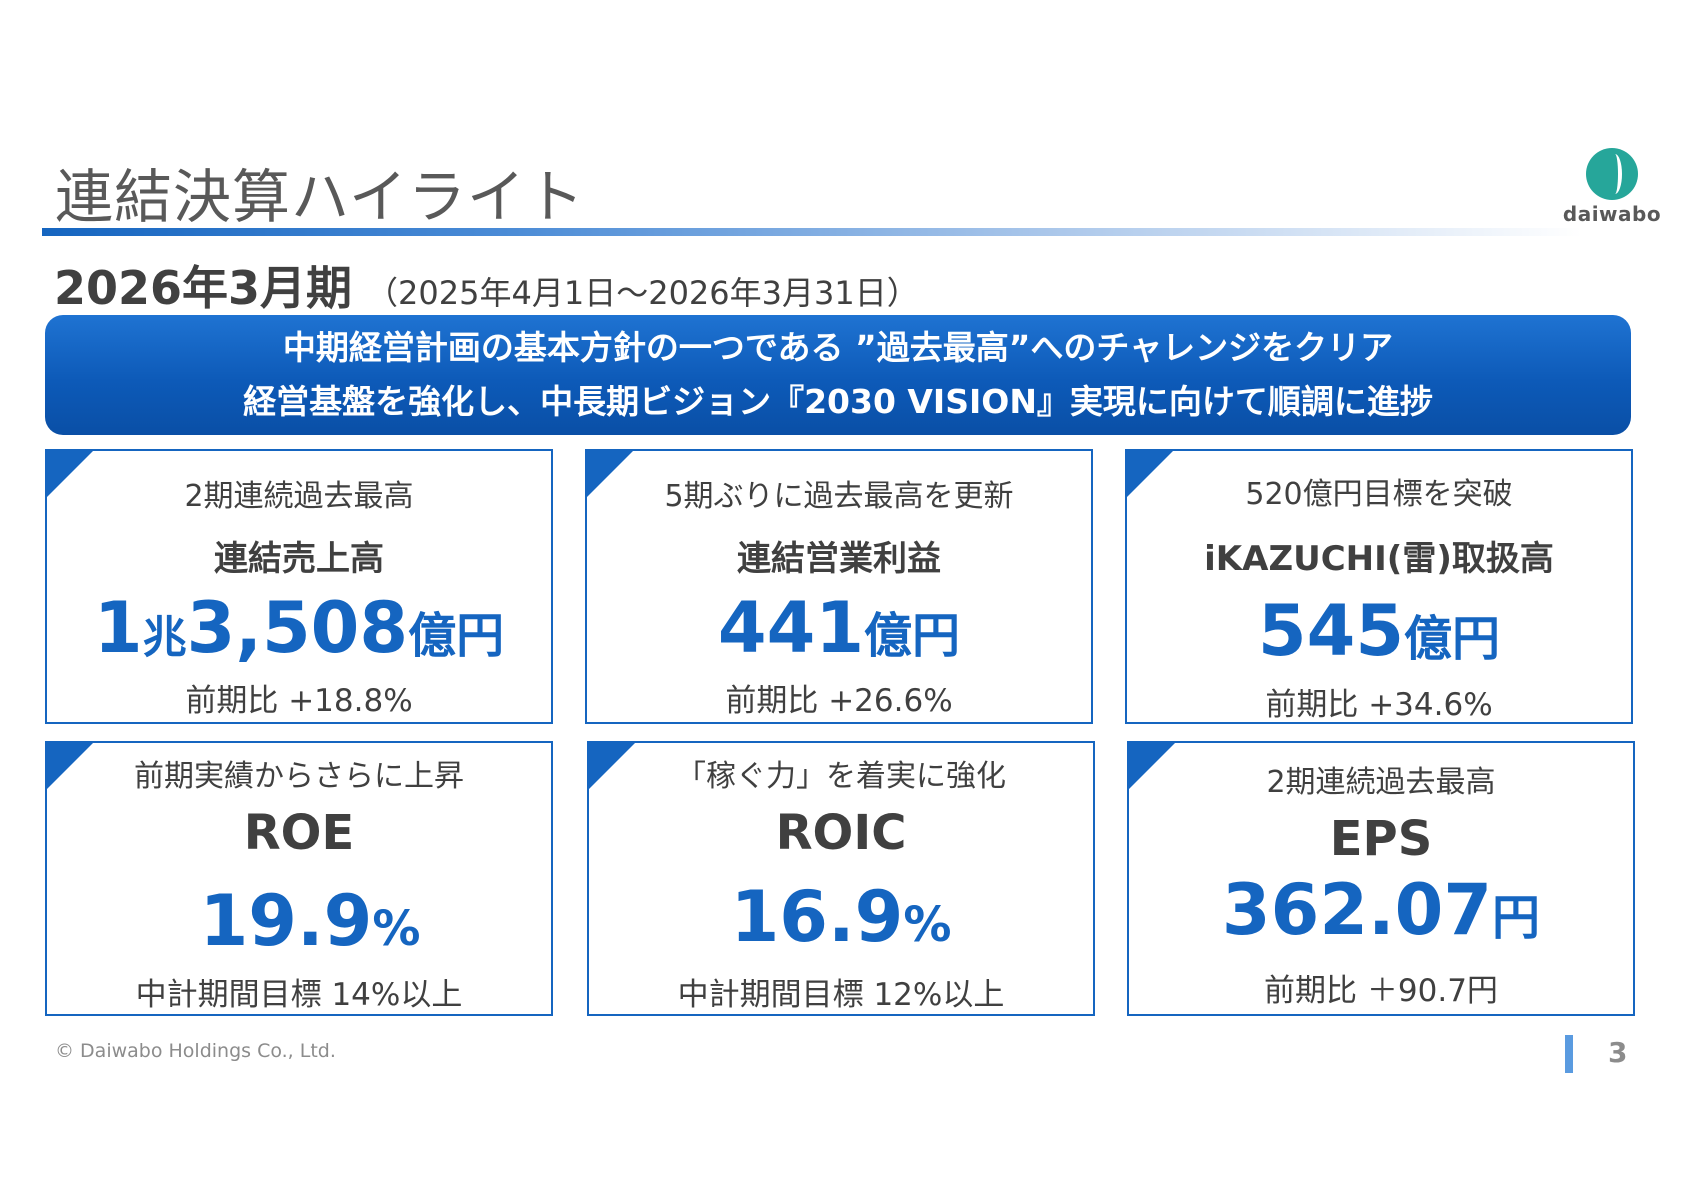 The width and height of the screenshot is (1684, 1190). What do you see at coordinates (1381, 839) in the screenshot?
I see `card-label: EPS` at bounding box center [1381, 839].